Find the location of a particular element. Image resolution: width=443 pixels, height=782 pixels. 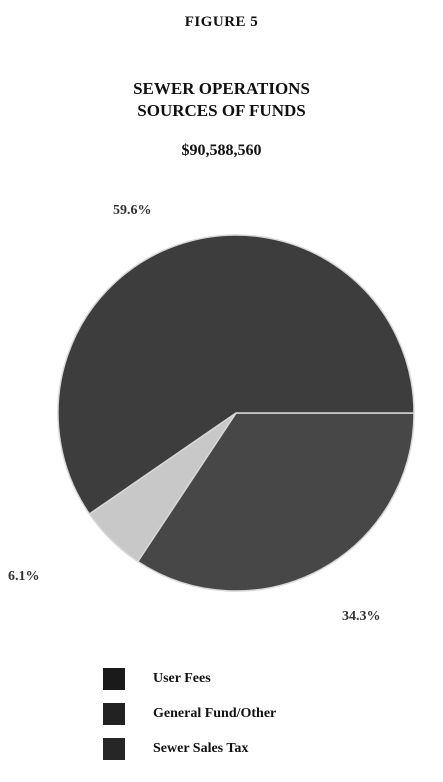

legend-label-sewer-sales-tax: Sewer Sales Tax is located at coordinates (201, 748).